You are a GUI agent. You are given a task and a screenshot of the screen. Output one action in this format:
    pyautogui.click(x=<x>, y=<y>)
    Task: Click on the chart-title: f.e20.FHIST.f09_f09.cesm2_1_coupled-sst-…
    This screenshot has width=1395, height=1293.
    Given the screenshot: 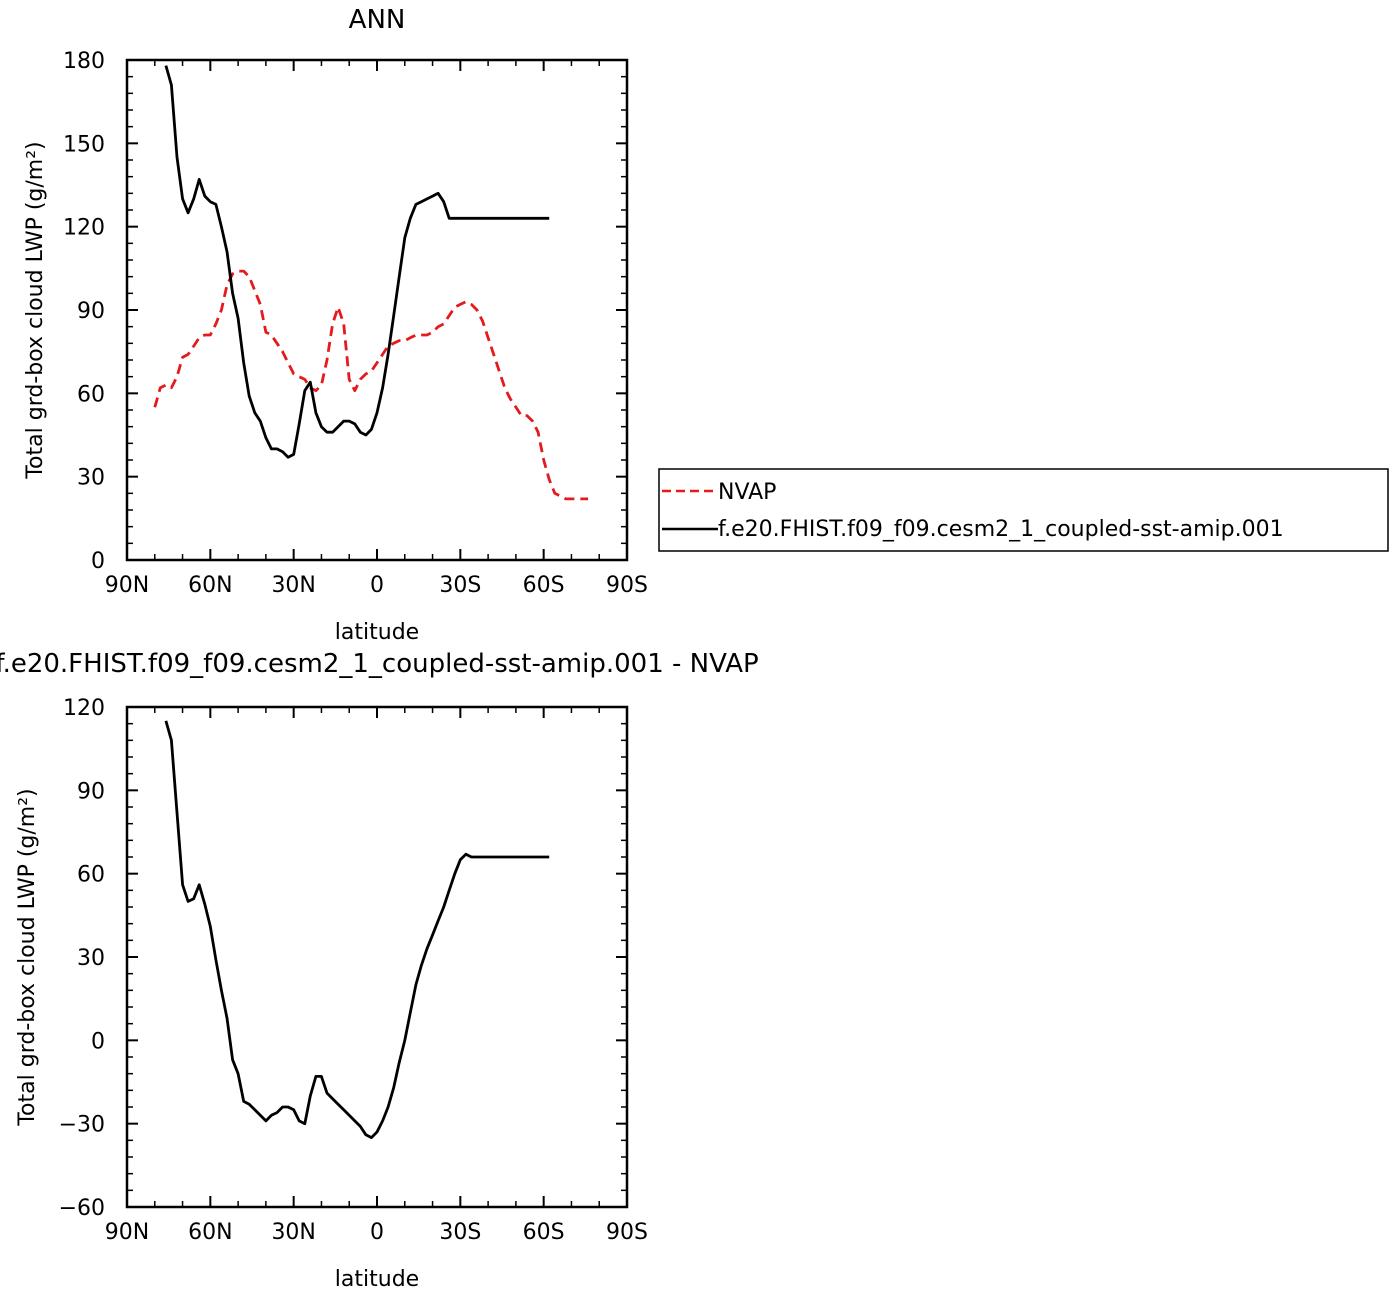 What is the action you would take?
    pyautogui.click(x=379, y=664)
    